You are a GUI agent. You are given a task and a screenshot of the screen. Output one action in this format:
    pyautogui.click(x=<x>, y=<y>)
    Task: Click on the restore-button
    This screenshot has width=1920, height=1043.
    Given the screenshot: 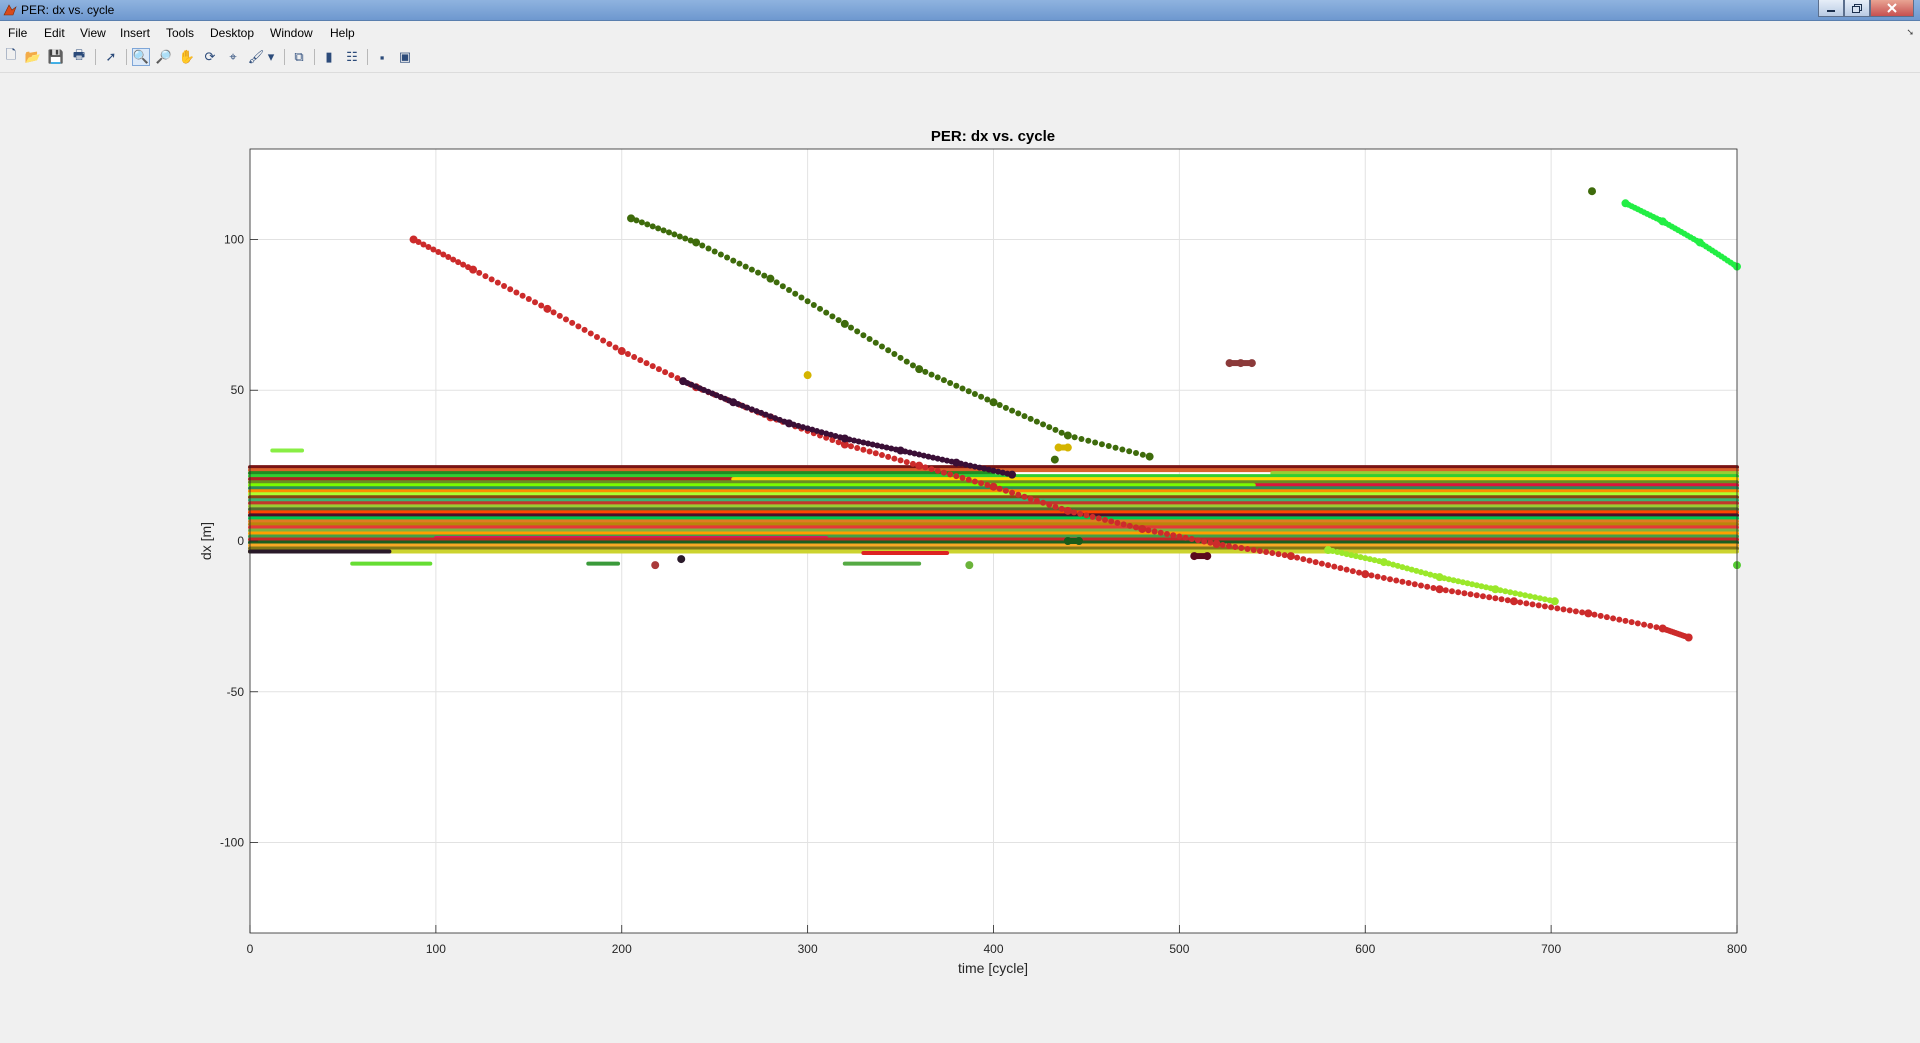 What is the action you would take?
    pyautogui.click(x=1857, y=8)
    